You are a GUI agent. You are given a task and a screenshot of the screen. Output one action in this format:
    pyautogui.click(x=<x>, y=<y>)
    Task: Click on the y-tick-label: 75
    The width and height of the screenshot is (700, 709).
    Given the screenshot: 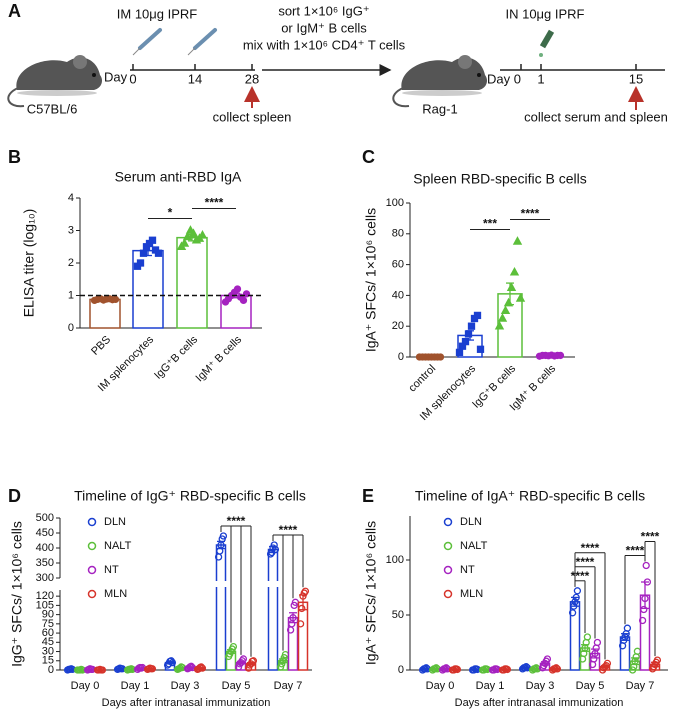 What is the action you would take?
    pyautogui.click(x=48, y=624)
    